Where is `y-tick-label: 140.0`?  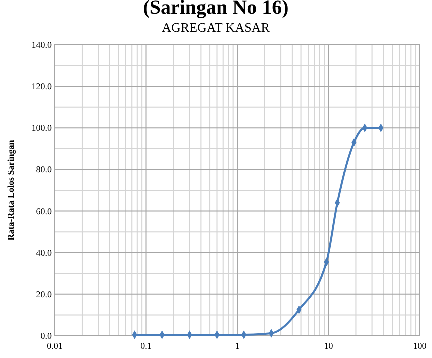
y-tick-label: 140.0 is located at coordinates (42, 45).